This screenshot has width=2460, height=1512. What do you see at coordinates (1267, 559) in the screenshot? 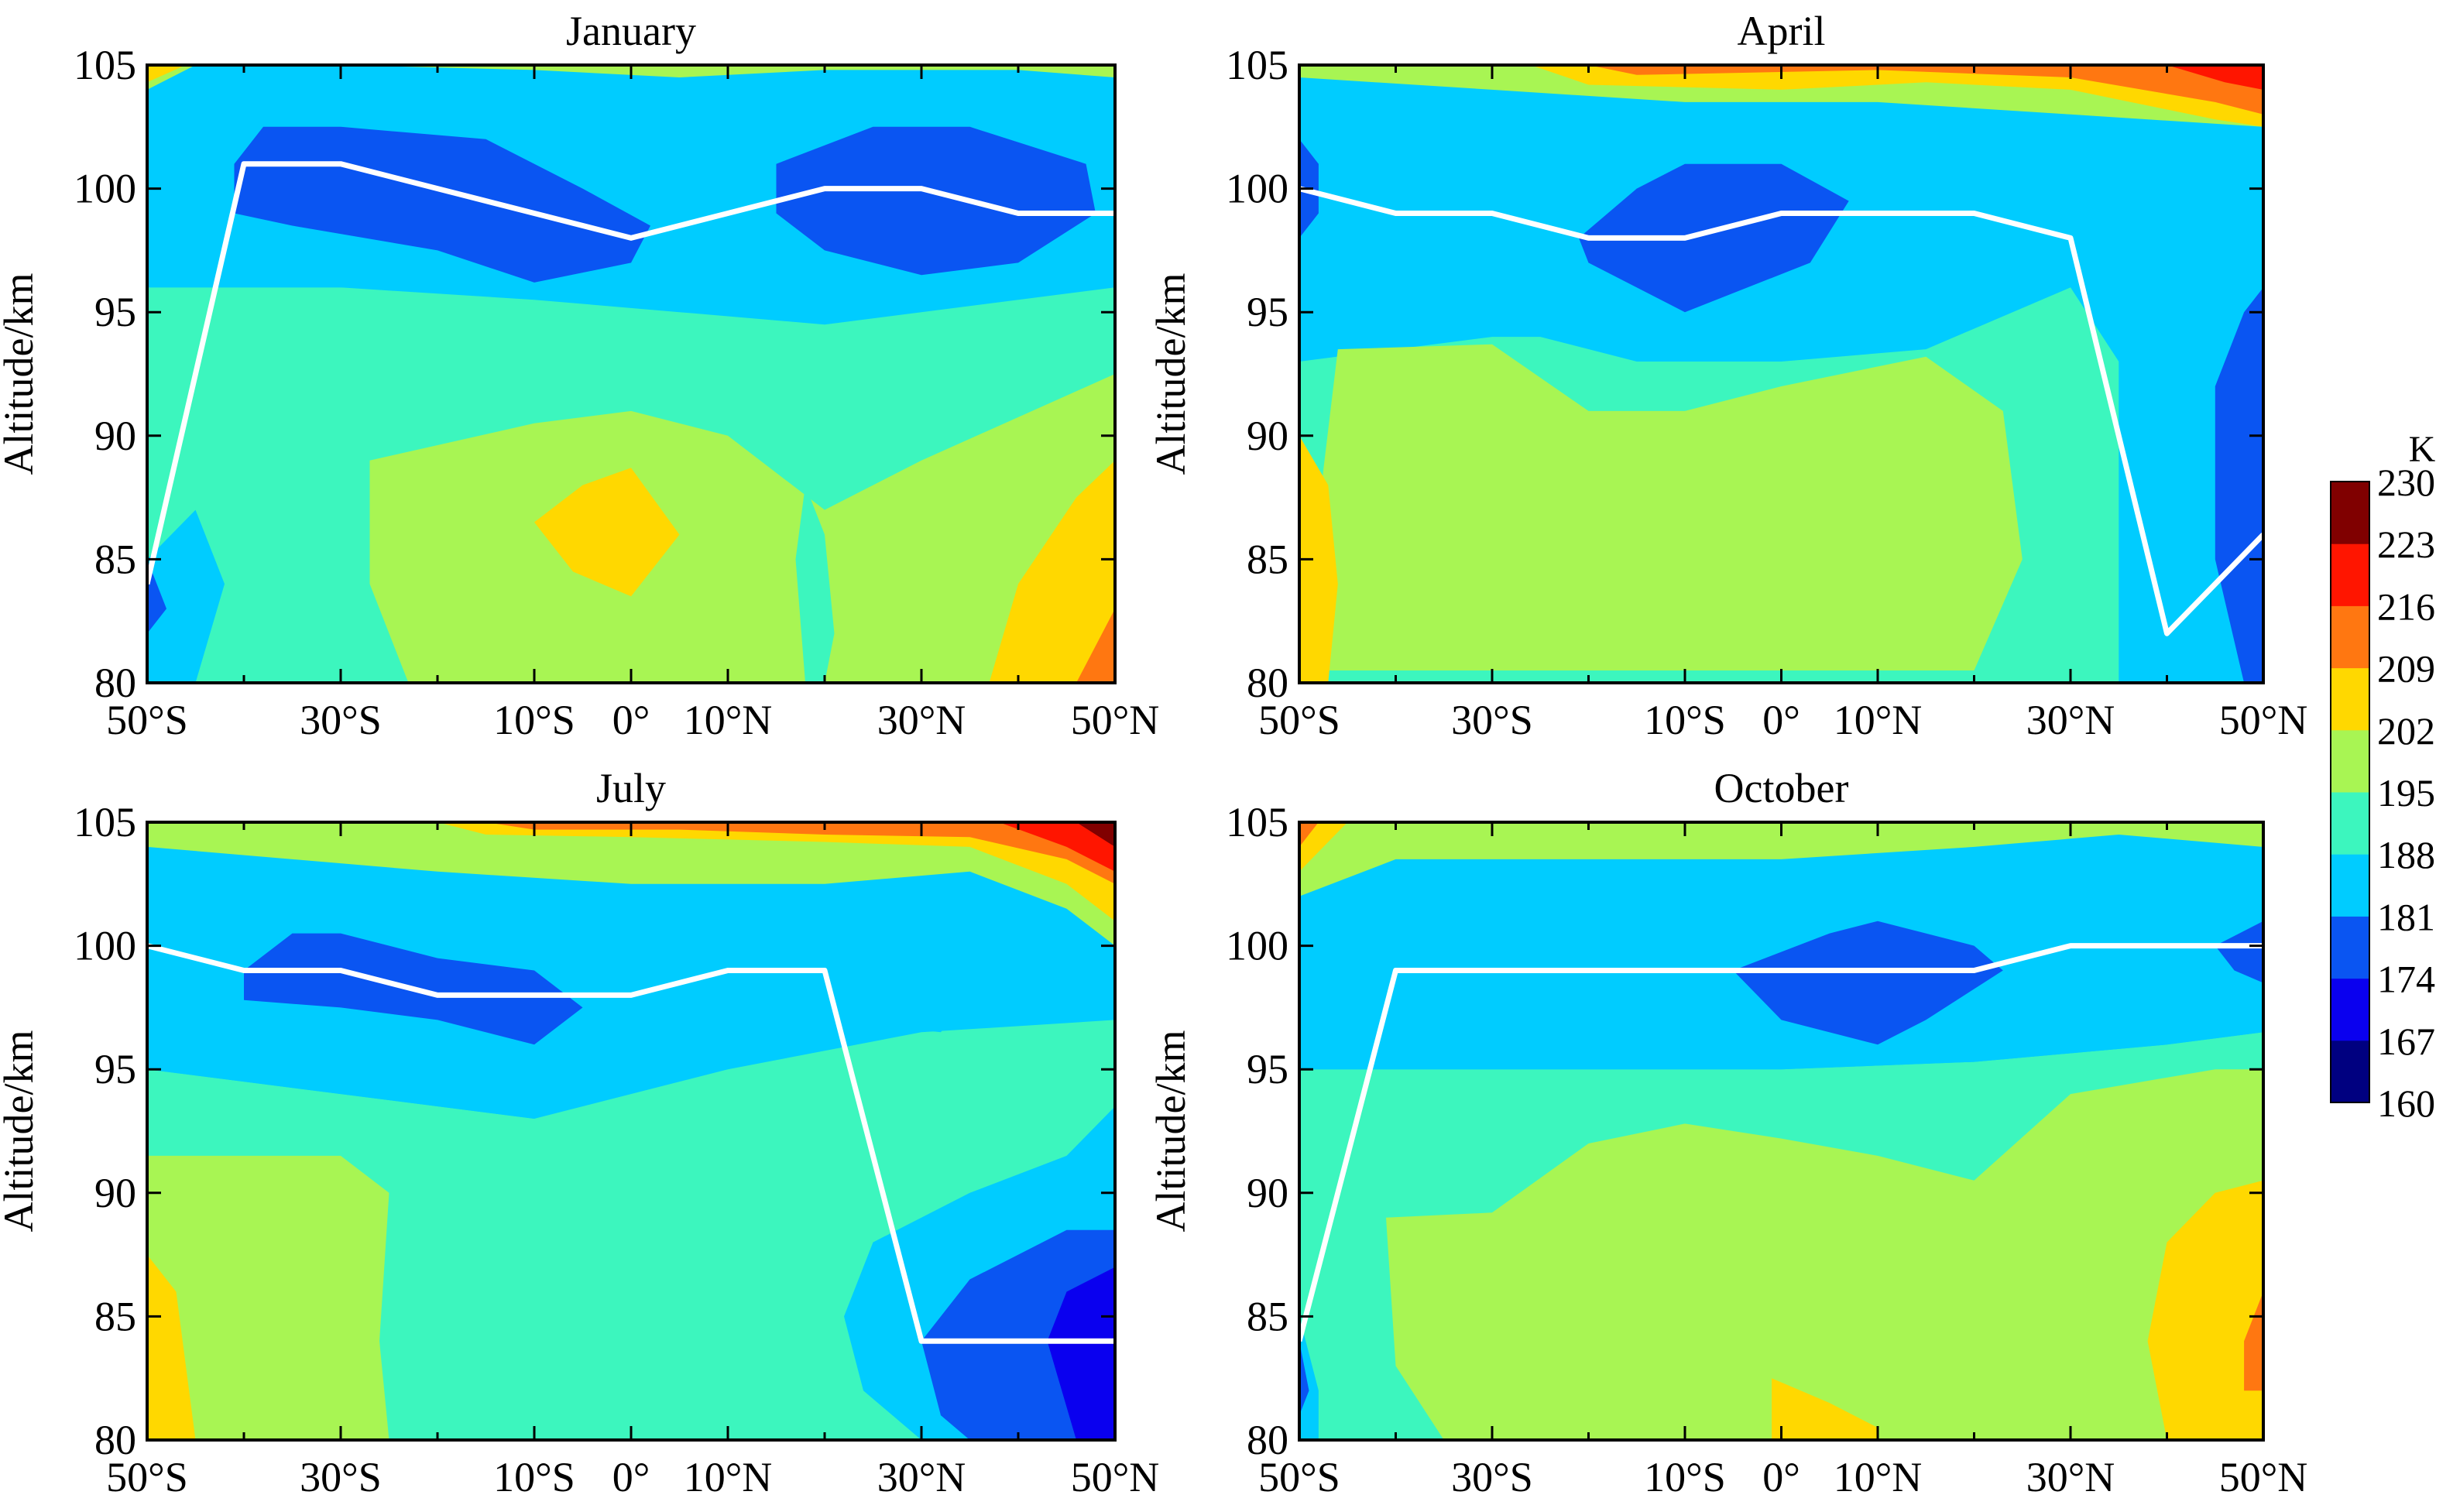
I see `y-tick-label-april-1: 85` at bounding box center [1267, 559].